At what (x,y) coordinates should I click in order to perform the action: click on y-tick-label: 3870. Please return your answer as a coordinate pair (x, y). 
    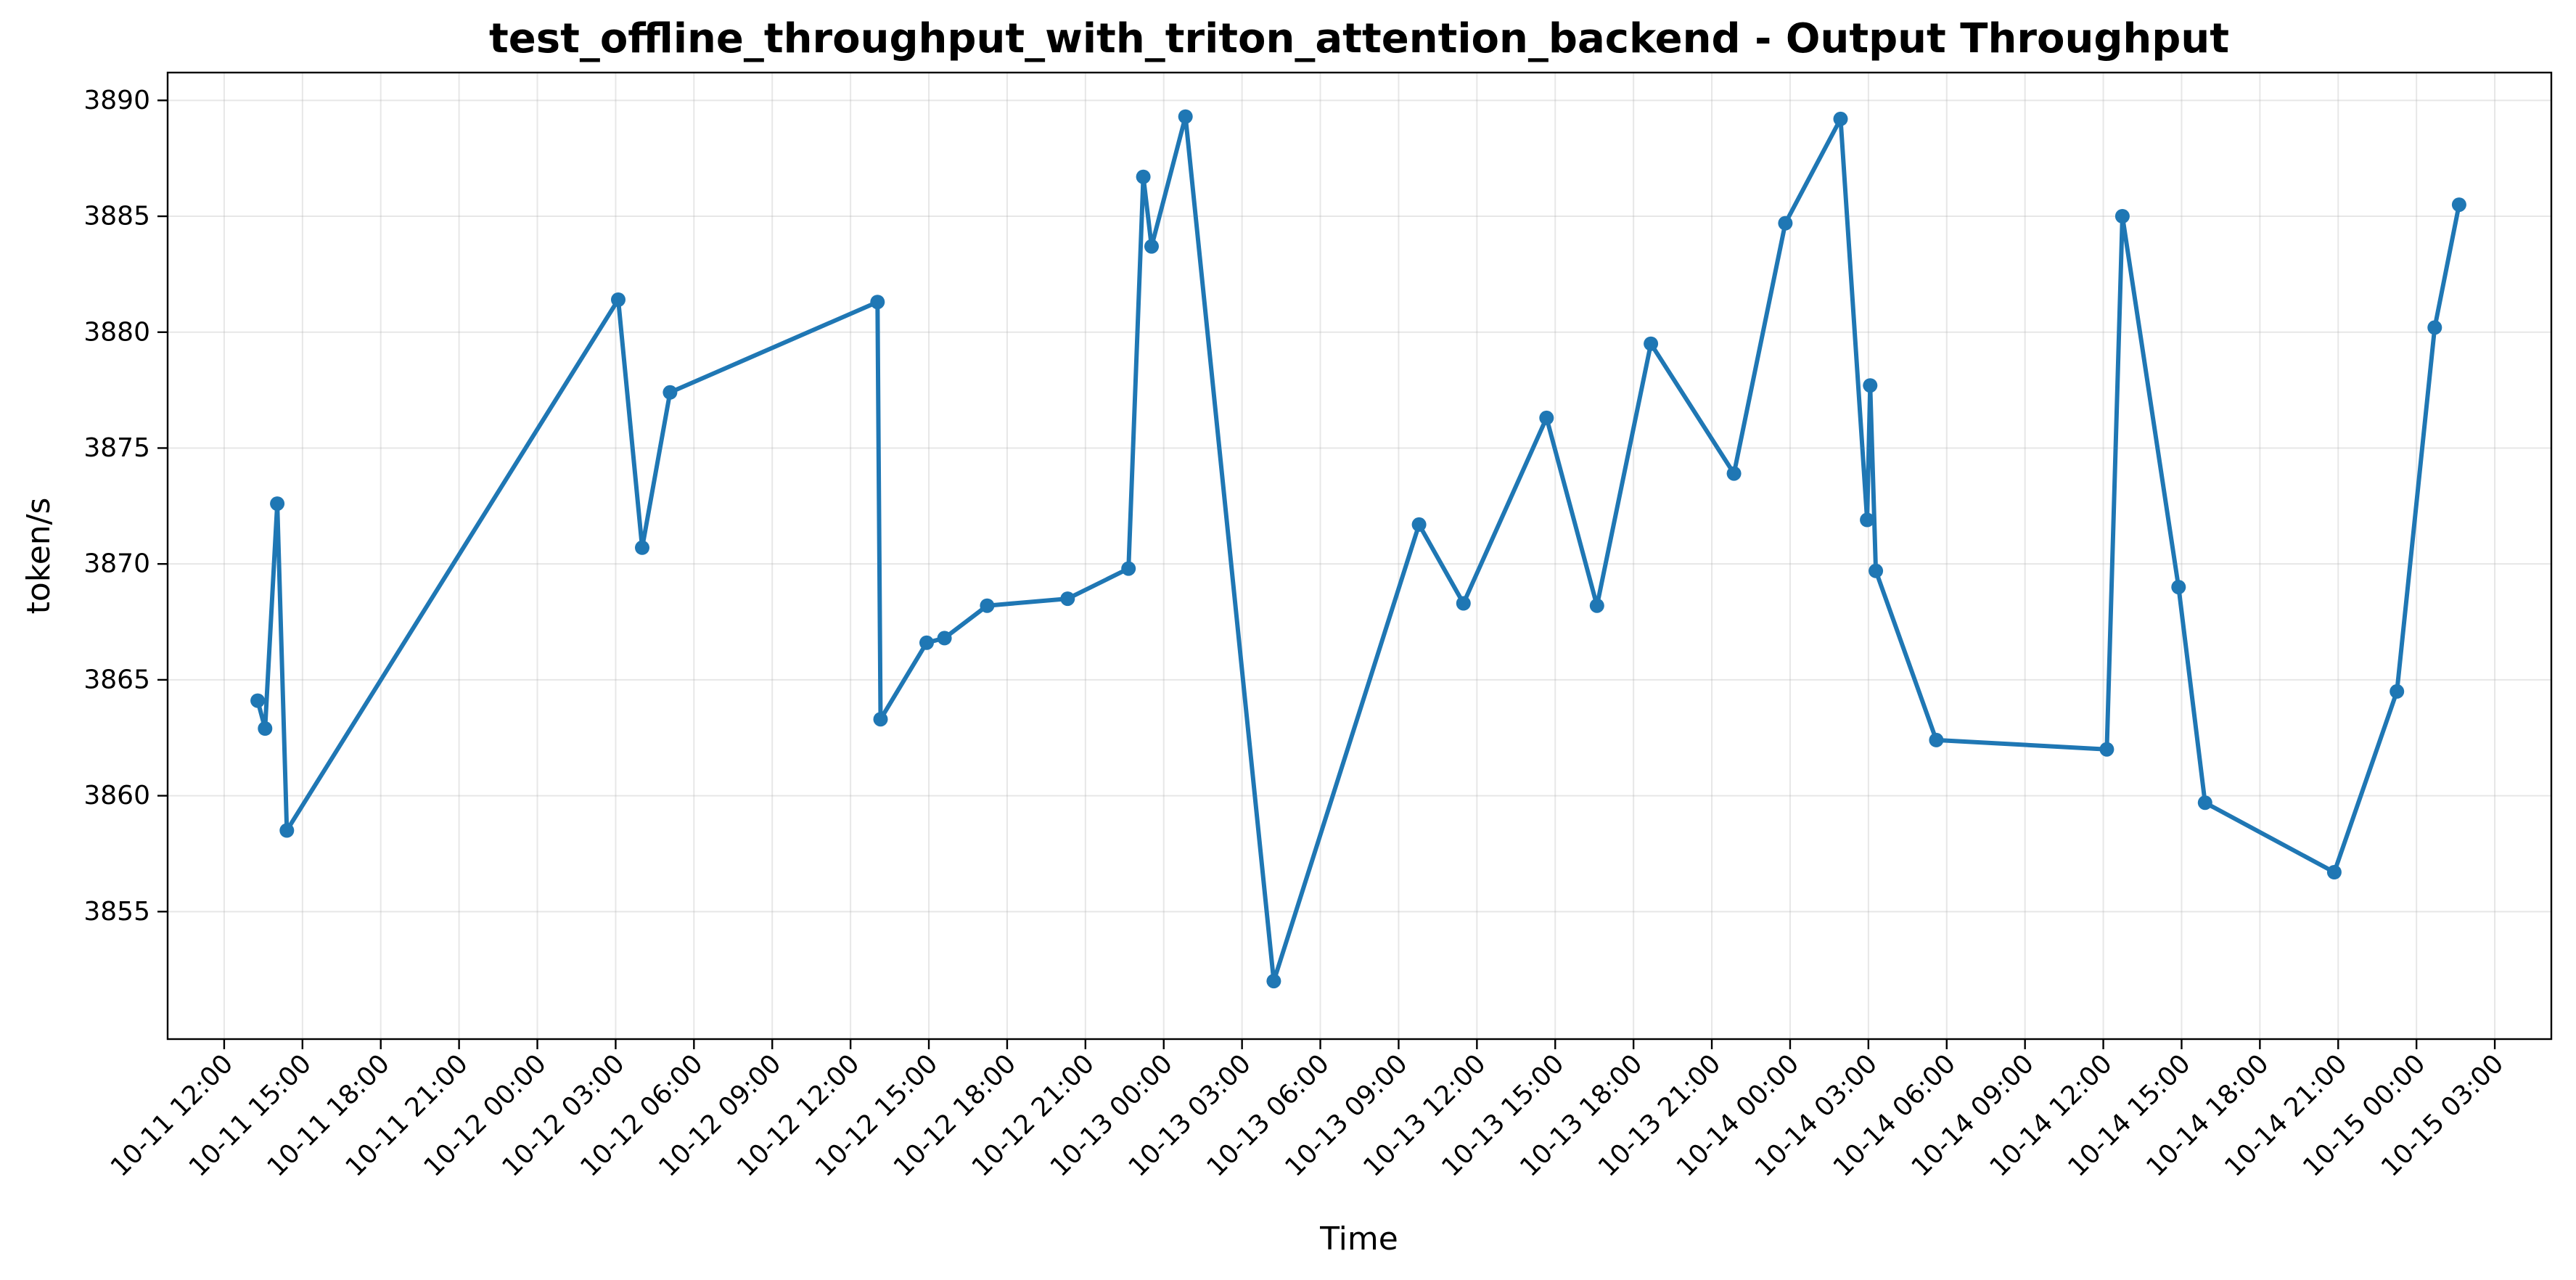
    Looking at the image, I should click on (116, 564).